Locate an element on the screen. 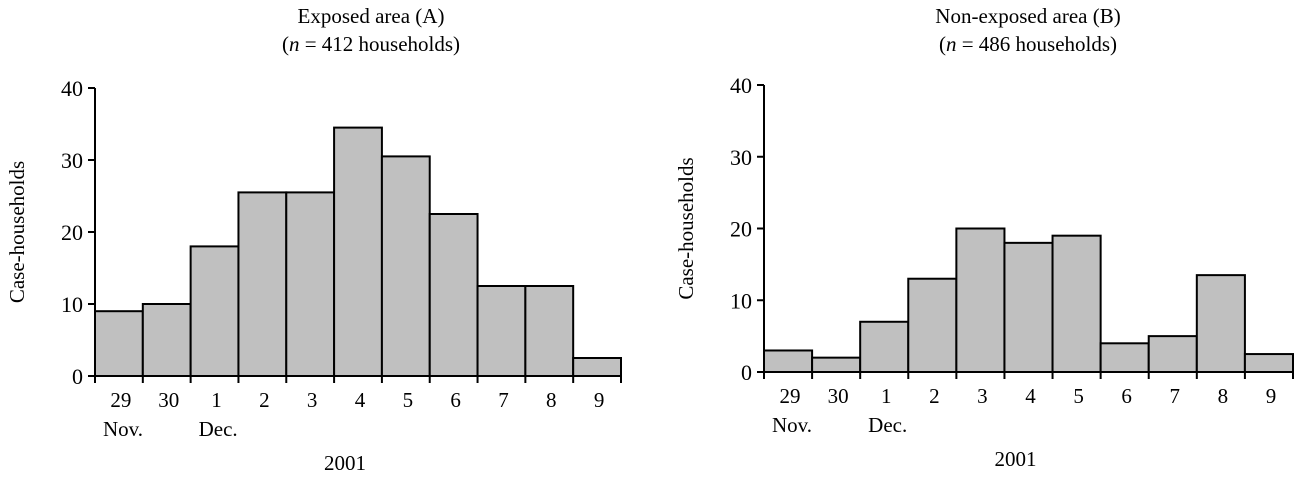  chart-subtitle: (n = 412 households) is located at coordinates (371, 44).